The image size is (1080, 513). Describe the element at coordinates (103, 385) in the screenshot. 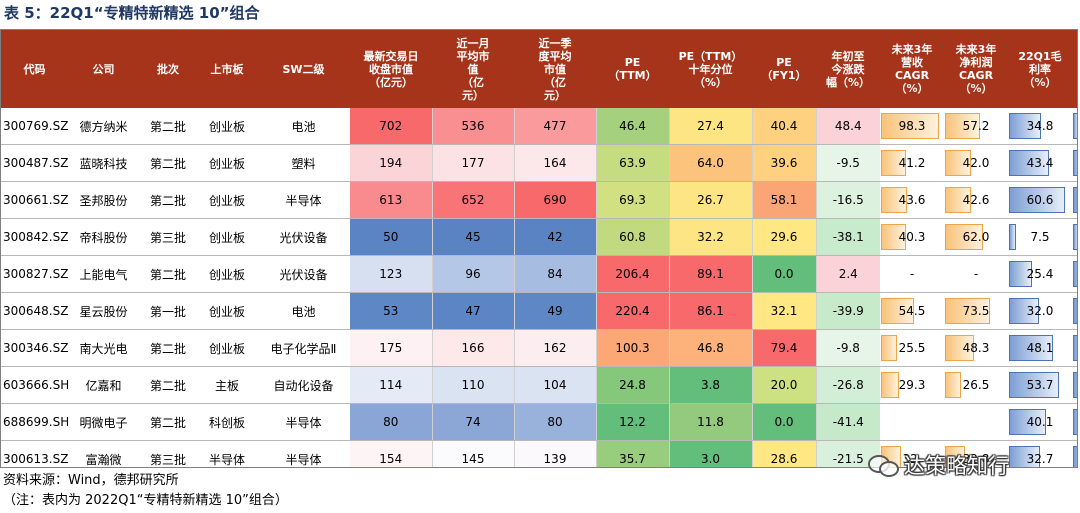

I see `cell-name: 亿嘉和` at that location.